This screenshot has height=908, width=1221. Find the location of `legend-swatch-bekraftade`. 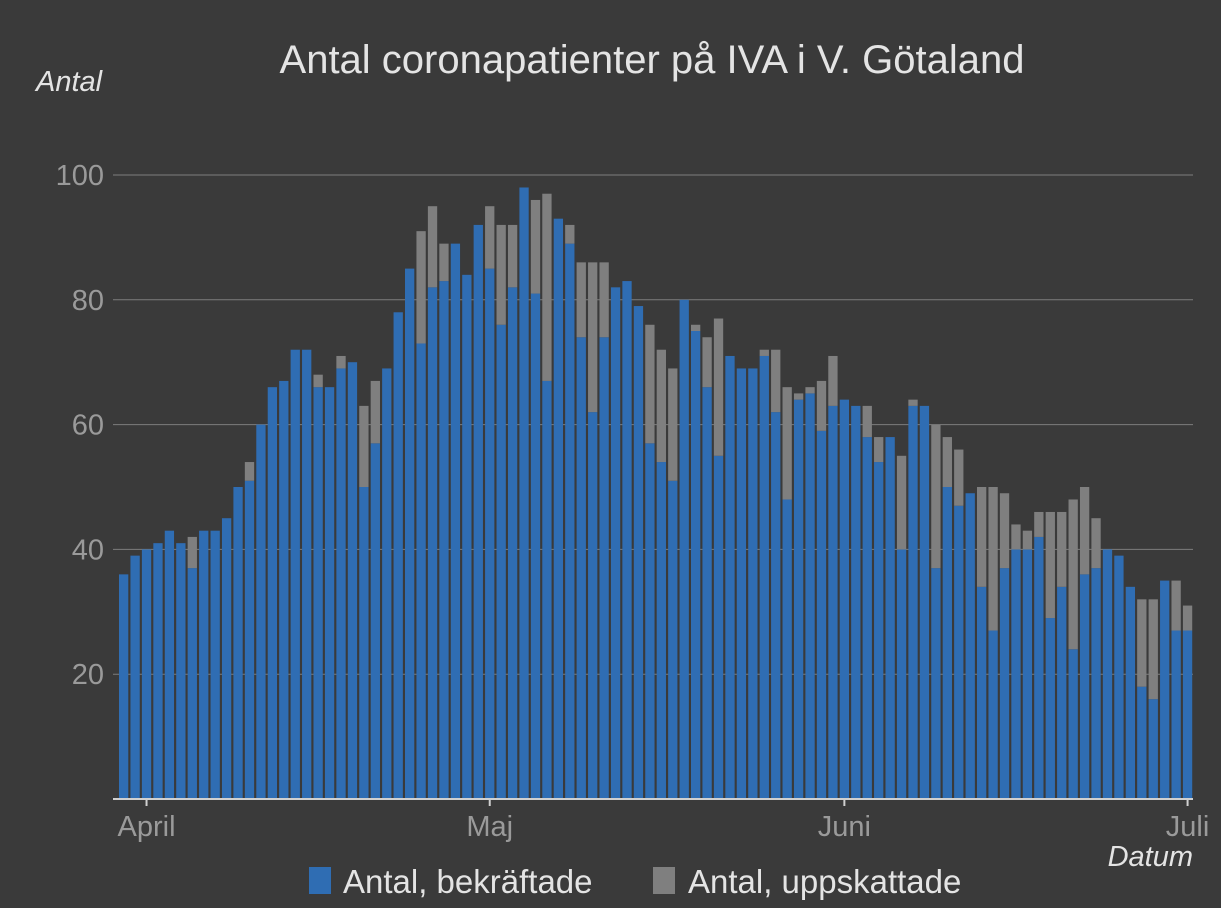

legend-swatch-bekraftade is located at coordinates (320, 880).